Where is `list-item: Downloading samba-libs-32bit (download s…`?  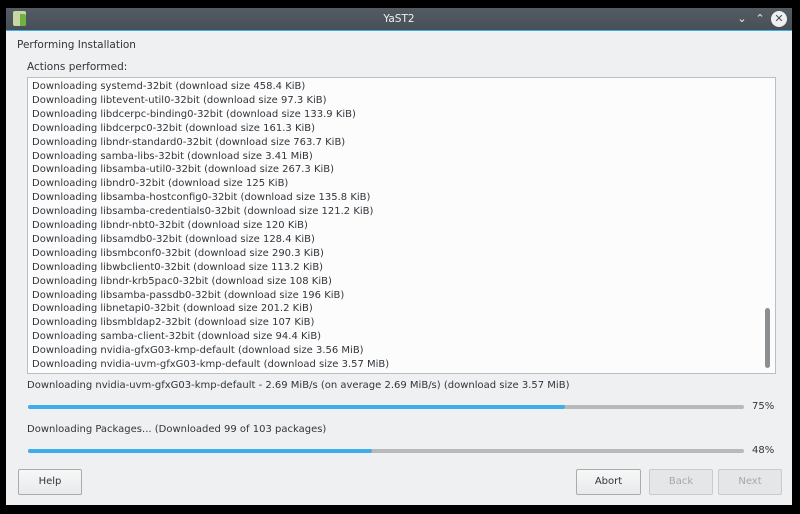 list-item: Downloading samba-libs-32bit (download s… is located at coordinates (172, 156).